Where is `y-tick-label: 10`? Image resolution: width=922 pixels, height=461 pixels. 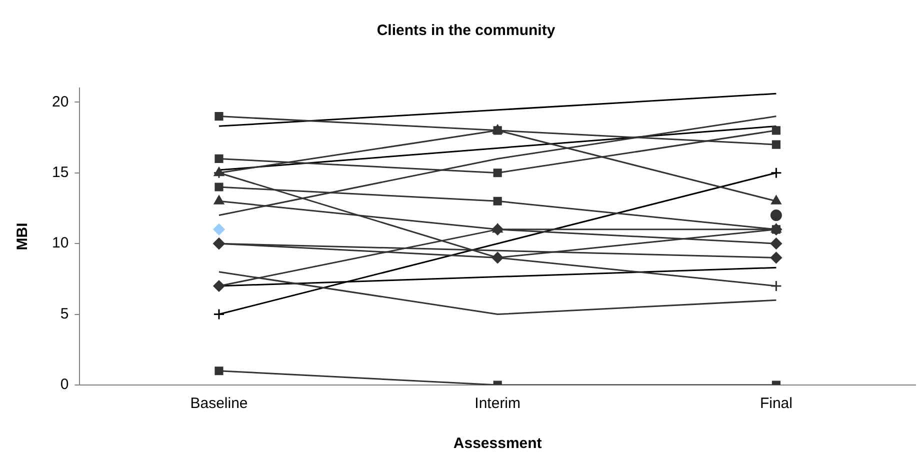
y-tick-label: 10 is located at coordinates (60, 243).